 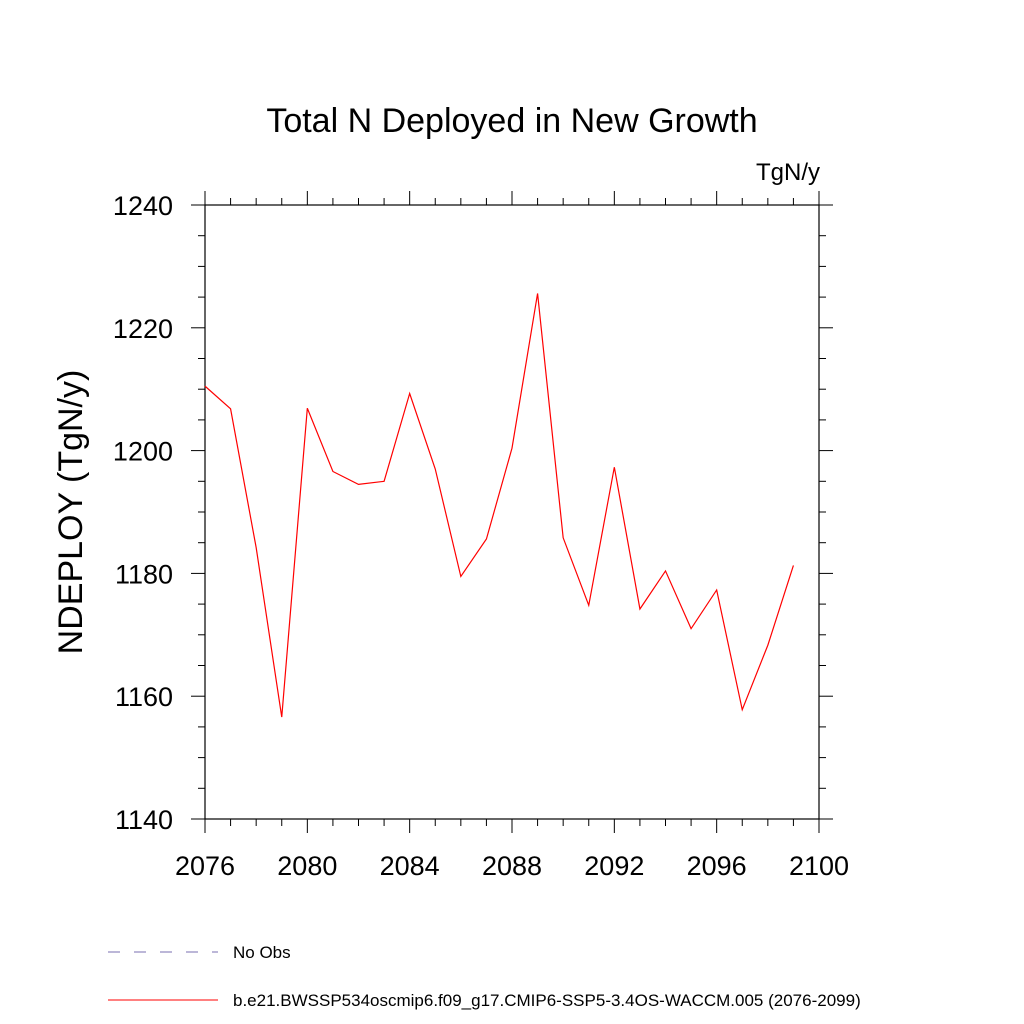 I want to click on x-tick-label: 2092, so click(x=614, y=866).